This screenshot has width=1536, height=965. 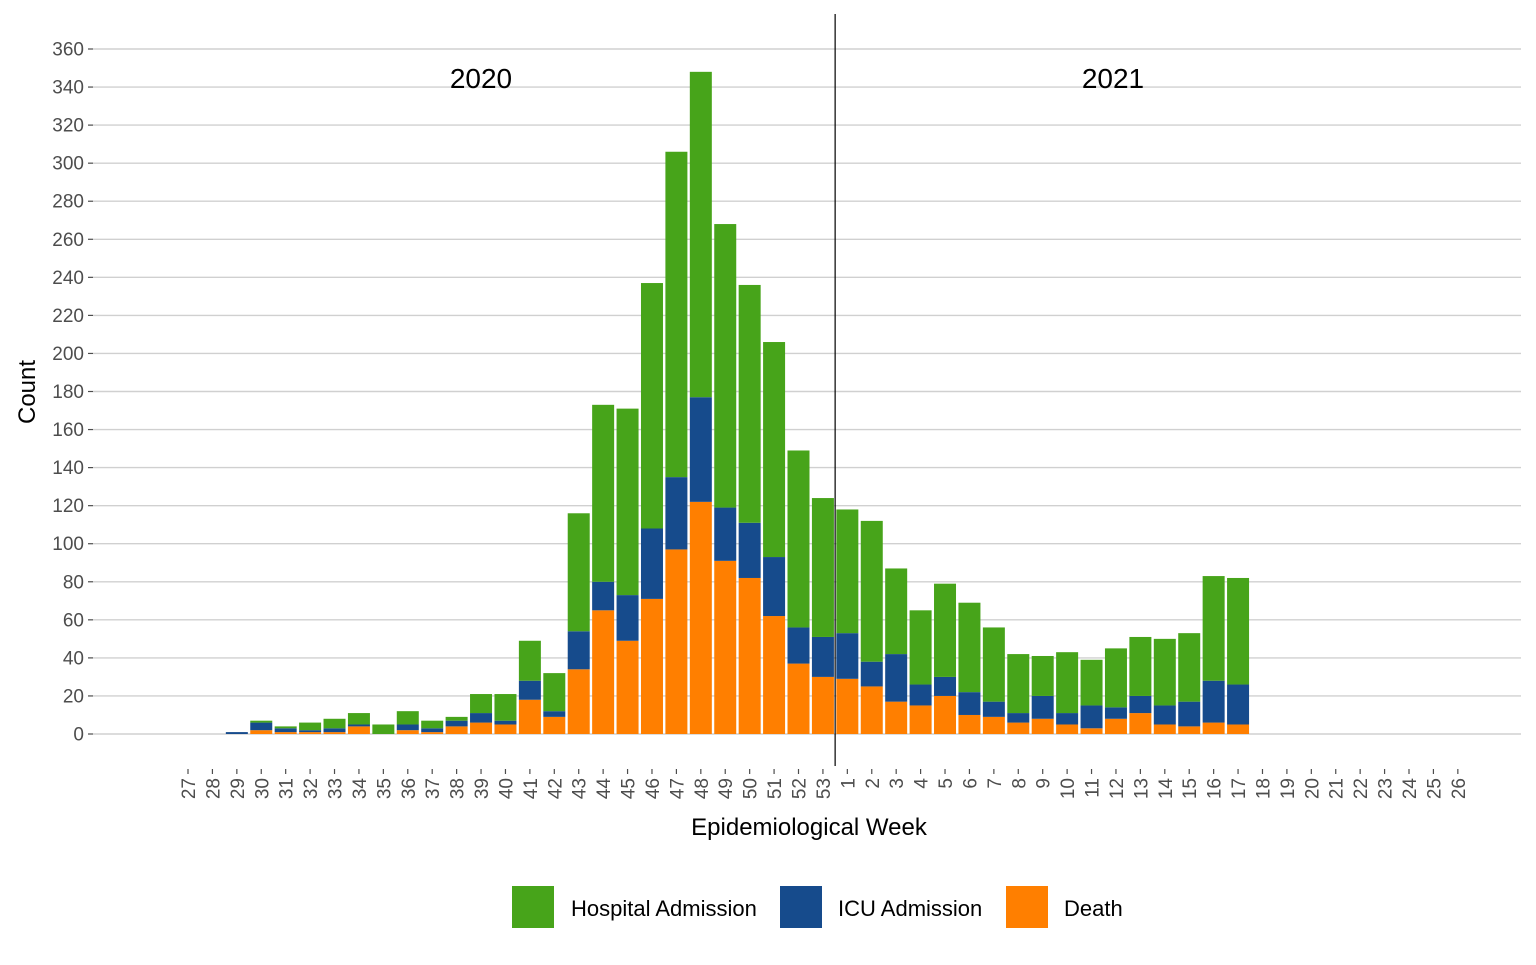 What do you see at coordinates (653, 788) in the screenshot?
I see `x-tick-label: 46` at bounding box center [653, 788].